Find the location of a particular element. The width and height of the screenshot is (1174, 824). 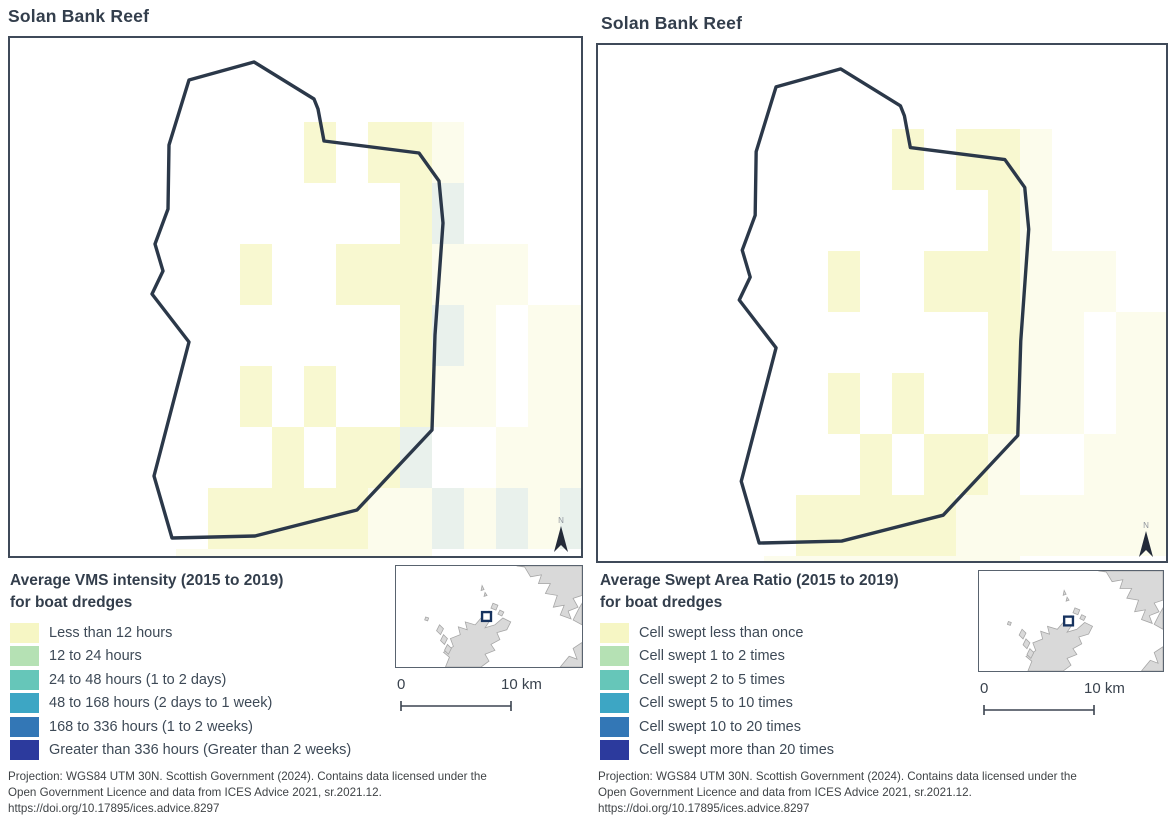

inset-map-graphic is located at coordinates (1084, 621).